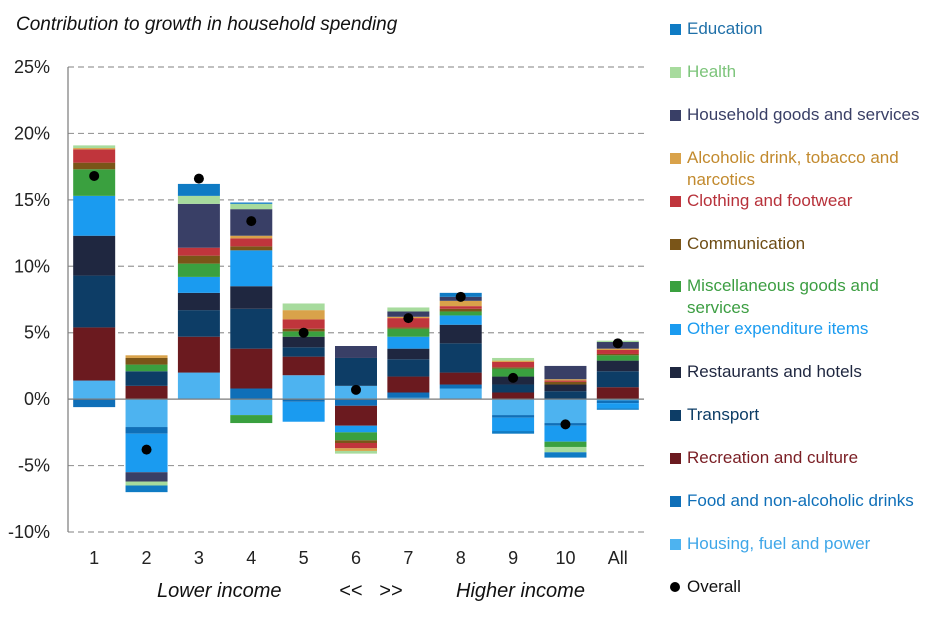 The height and width of the screenshot is (621, 946). What do you see at coordinates (806, 29) in the screenshot?
I see `legend-item: Education` at bounding box center [806, 29].